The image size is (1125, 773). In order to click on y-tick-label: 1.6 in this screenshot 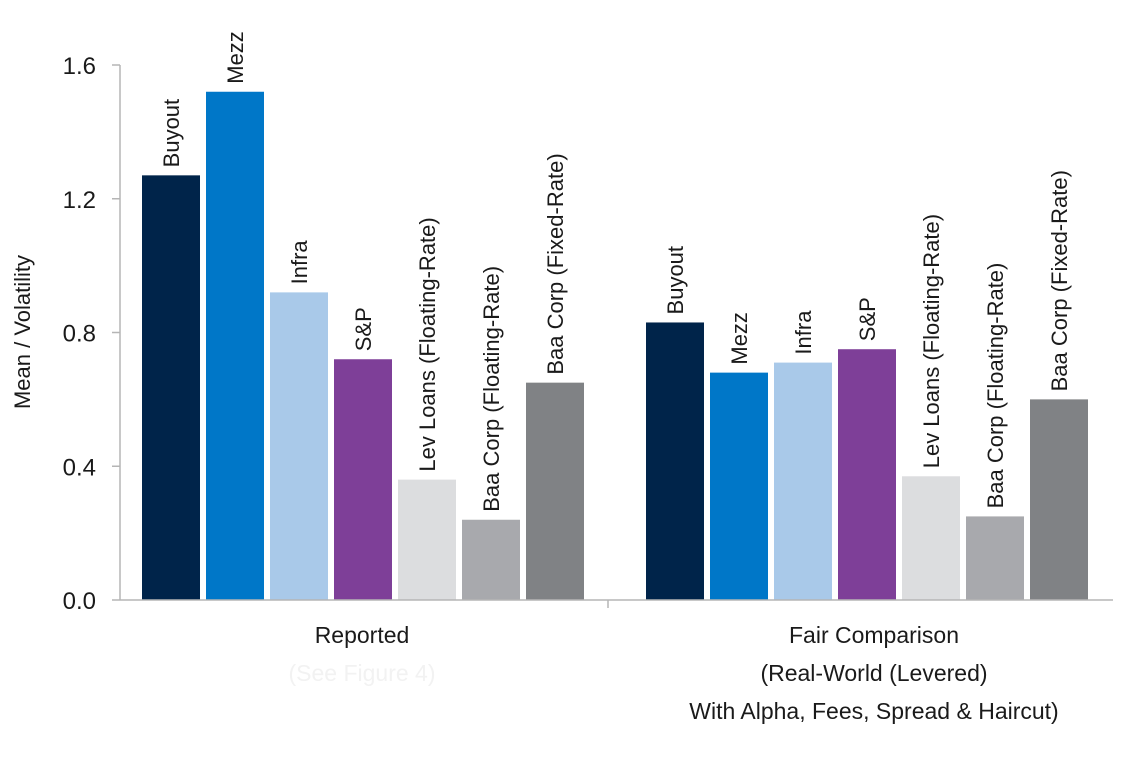, I will do `click(79, 66)`.